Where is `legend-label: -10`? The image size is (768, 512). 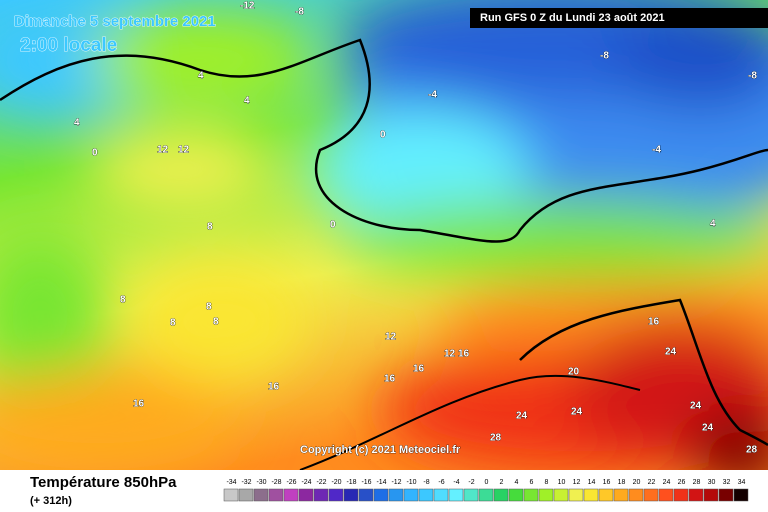
legend-label: -10 is located at coordinates (411, 482).